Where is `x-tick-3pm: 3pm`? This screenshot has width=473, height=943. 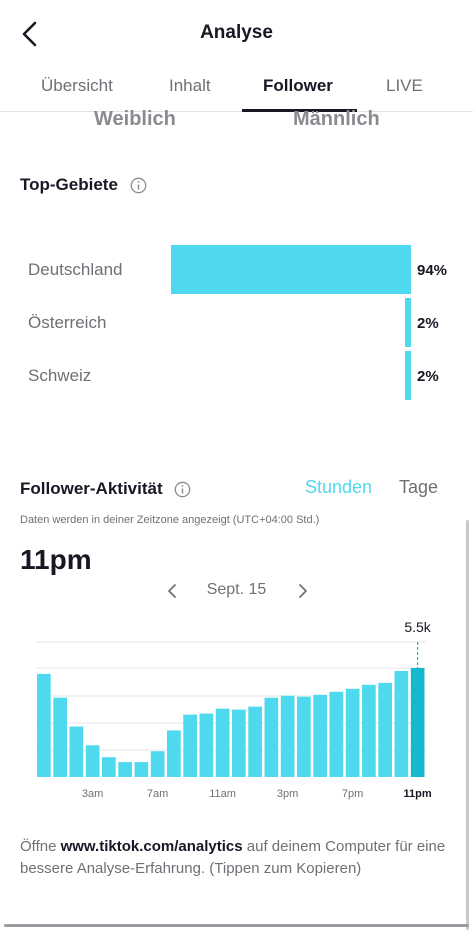
x-tick-3pm: 3pm is located at coordinates (287, 794).